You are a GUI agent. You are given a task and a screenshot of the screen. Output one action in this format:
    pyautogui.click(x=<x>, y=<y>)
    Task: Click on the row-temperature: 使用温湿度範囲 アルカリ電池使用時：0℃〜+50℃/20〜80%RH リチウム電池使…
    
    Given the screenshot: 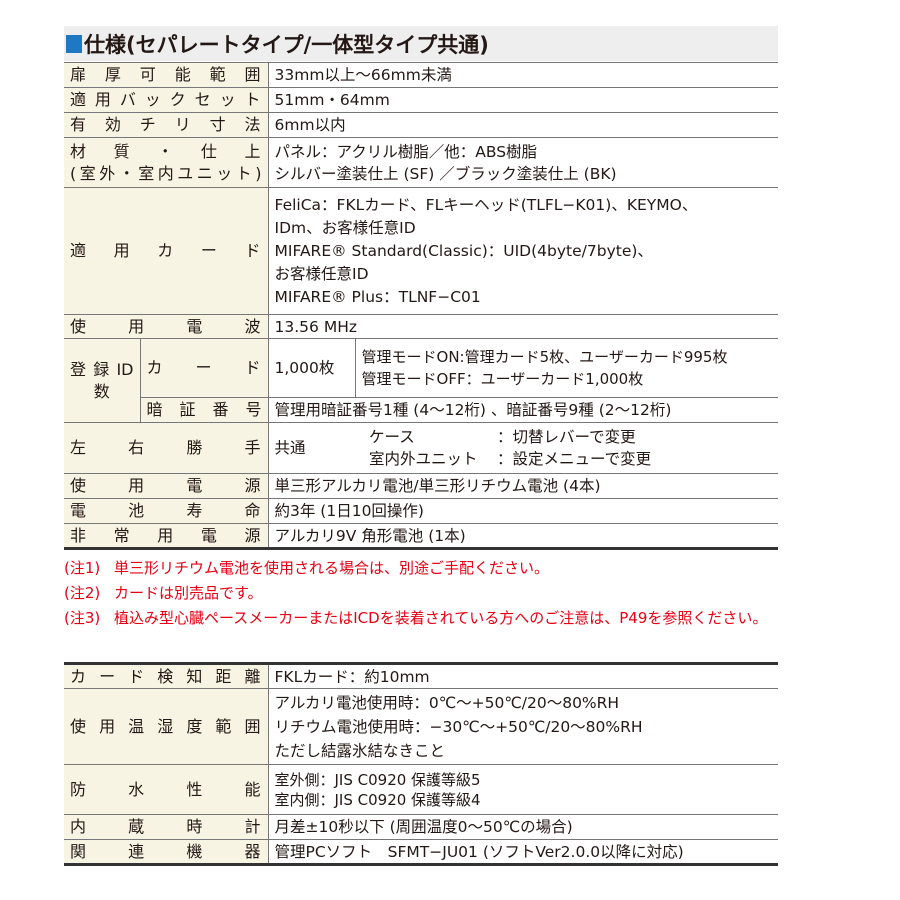 What is the action you would take?
    pyautogui.click(x=421, y=726)
    